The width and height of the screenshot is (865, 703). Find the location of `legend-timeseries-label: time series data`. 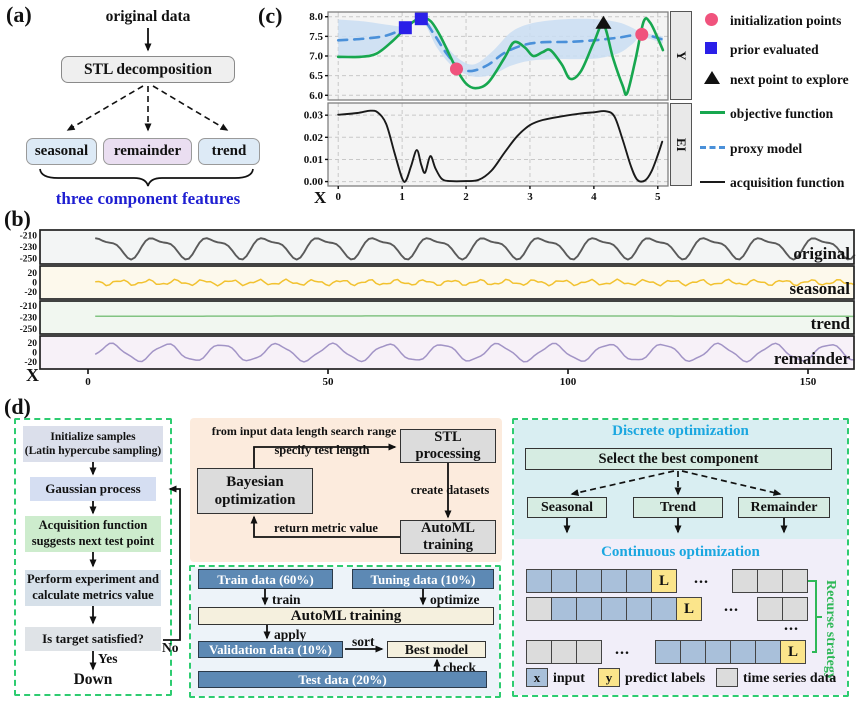

legend-timeseries-label: time series data is located at coordinates (790, 678).